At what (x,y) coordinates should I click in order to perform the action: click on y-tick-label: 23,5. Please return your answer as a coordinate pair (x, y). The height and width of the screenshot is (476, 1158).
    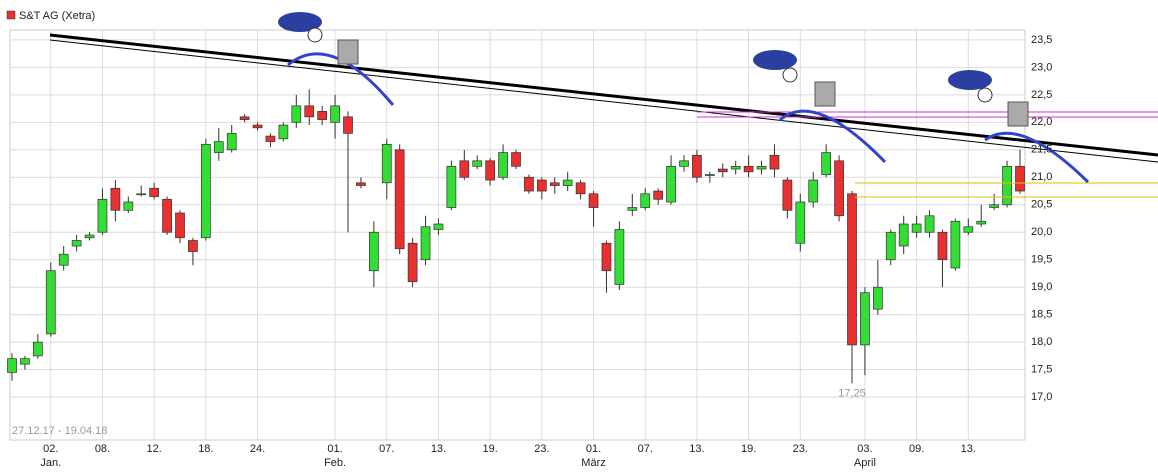
    Looking at the image, I should click on (1041, 40).